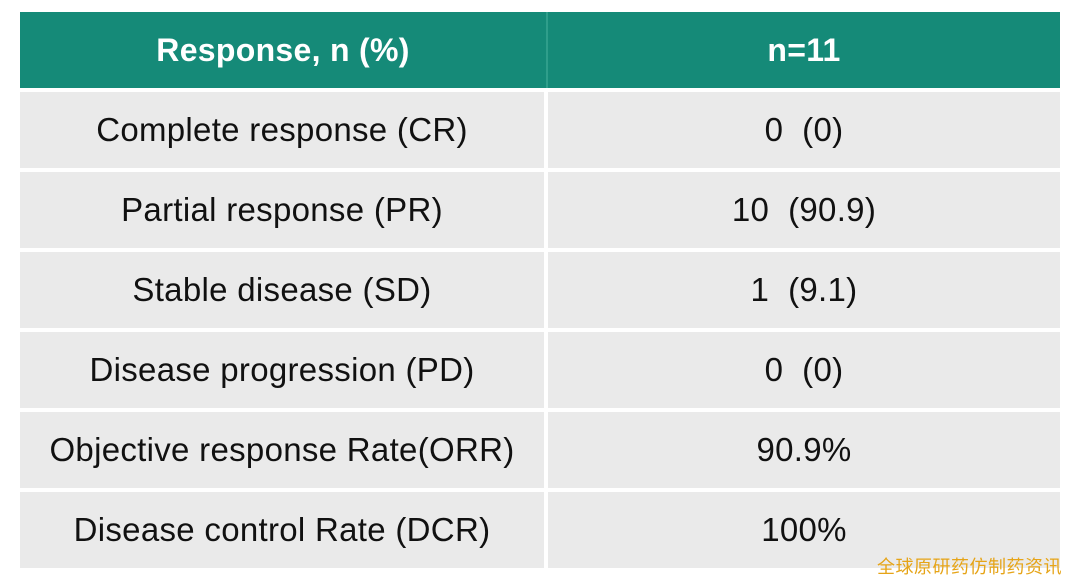 Image resolution: width=1080 pixels, height=587 pixels. I want to click on table-row: Complete response (CR) 0 (0), so click(540, 130).